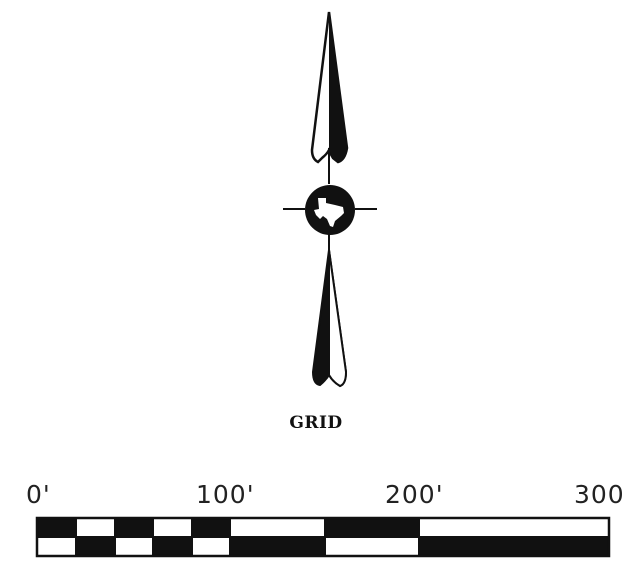  Describe the element at coordinates (414, 494) in the screenshot. I see `scale-tick-label: 200'` at that location.